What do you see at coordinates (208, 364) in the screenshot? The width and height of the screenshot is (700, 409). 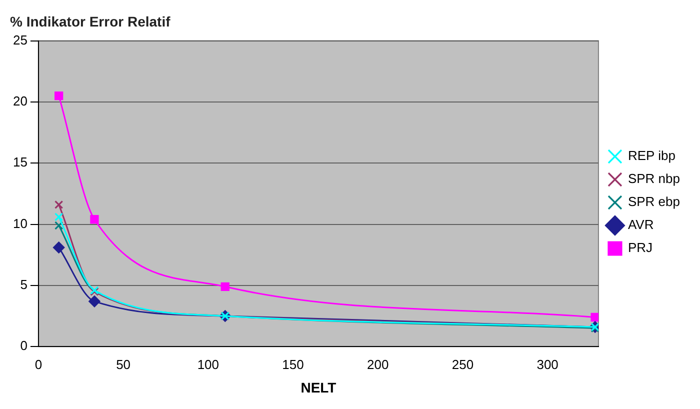 I see `x-tick-label: 100` at bounding box center [208, 364].